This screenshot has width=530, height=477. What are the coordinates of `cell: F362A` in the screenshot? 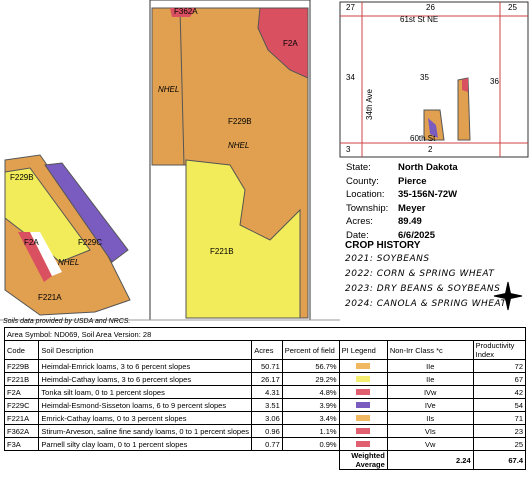 It's located at (21, 431).